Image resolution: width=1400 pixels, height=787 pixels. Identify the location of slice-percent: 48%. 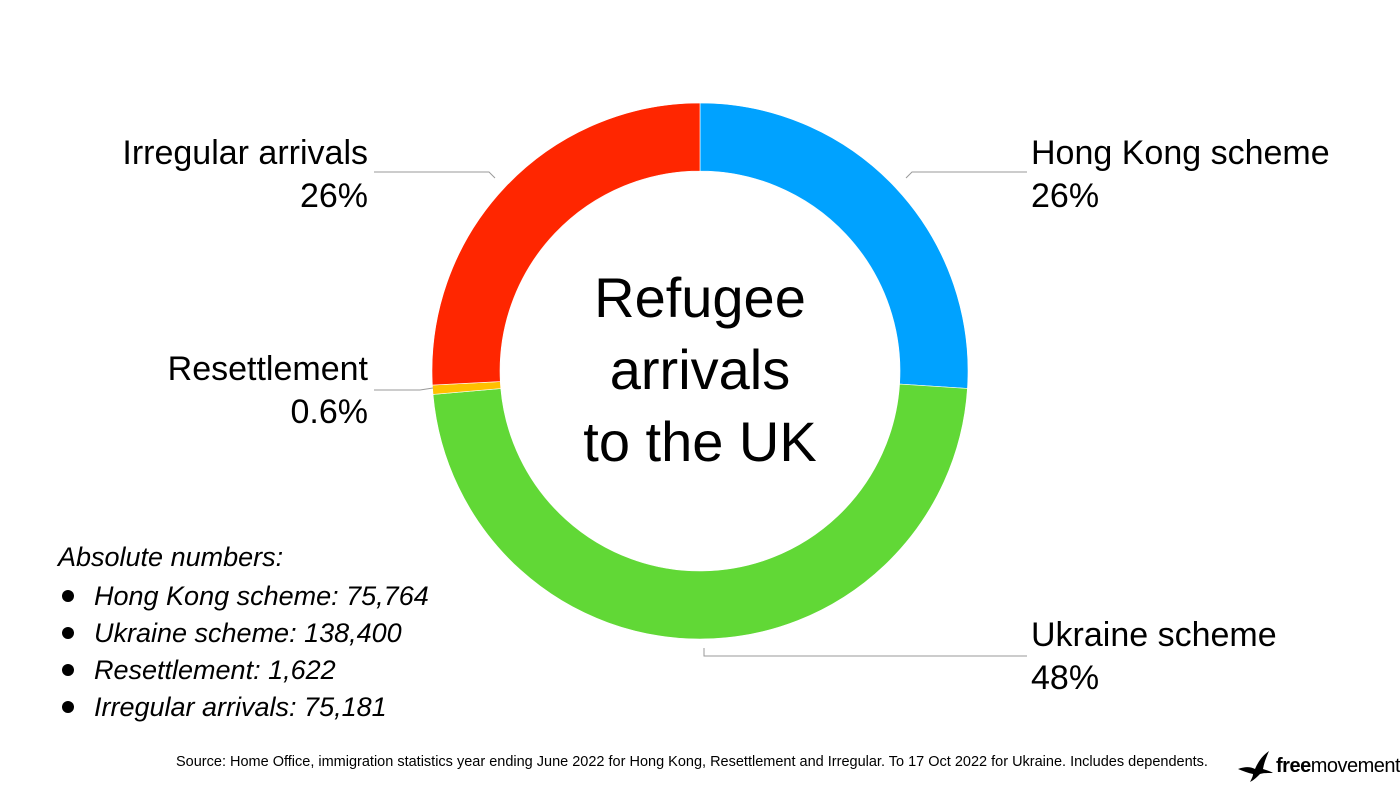
(1065, 678).